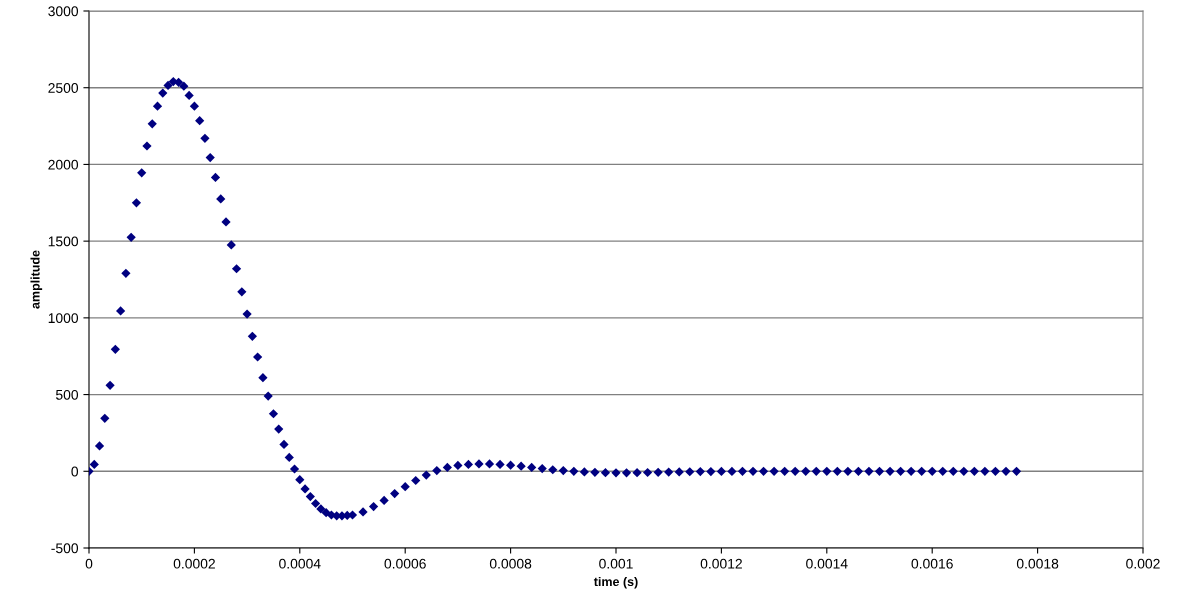 The image size is (1184, 589). Describe the element at coordinates (75, 471) in the screenshot. I see `y-tick-label: 0` at that location.